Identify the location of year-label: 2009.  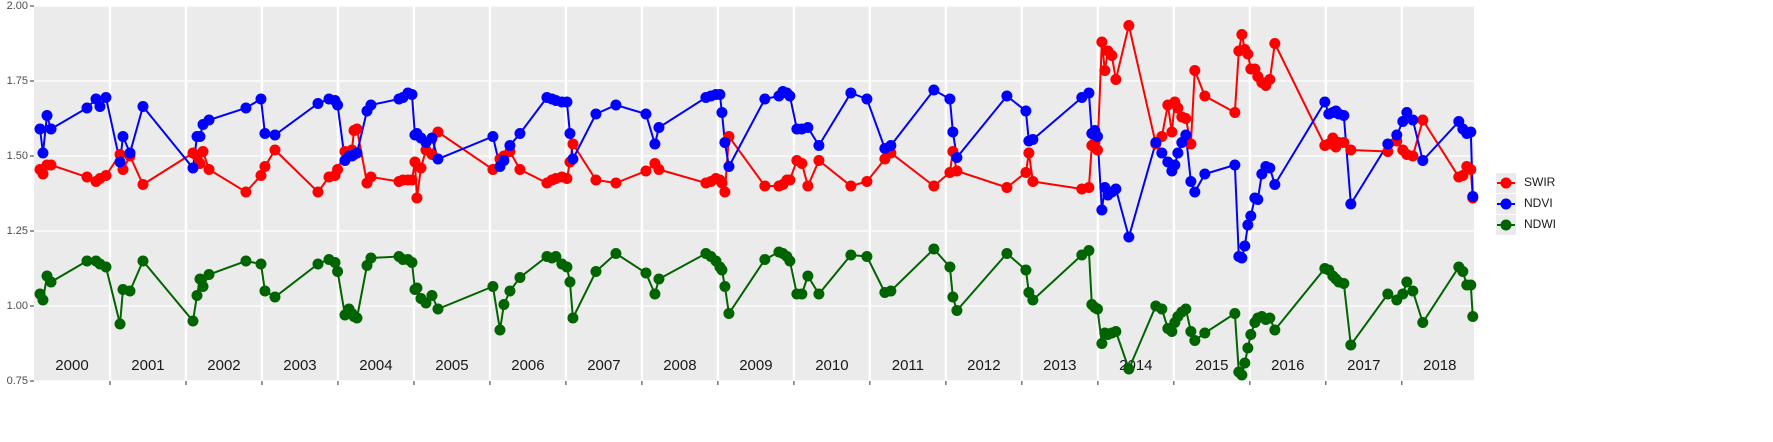
(755, 365).